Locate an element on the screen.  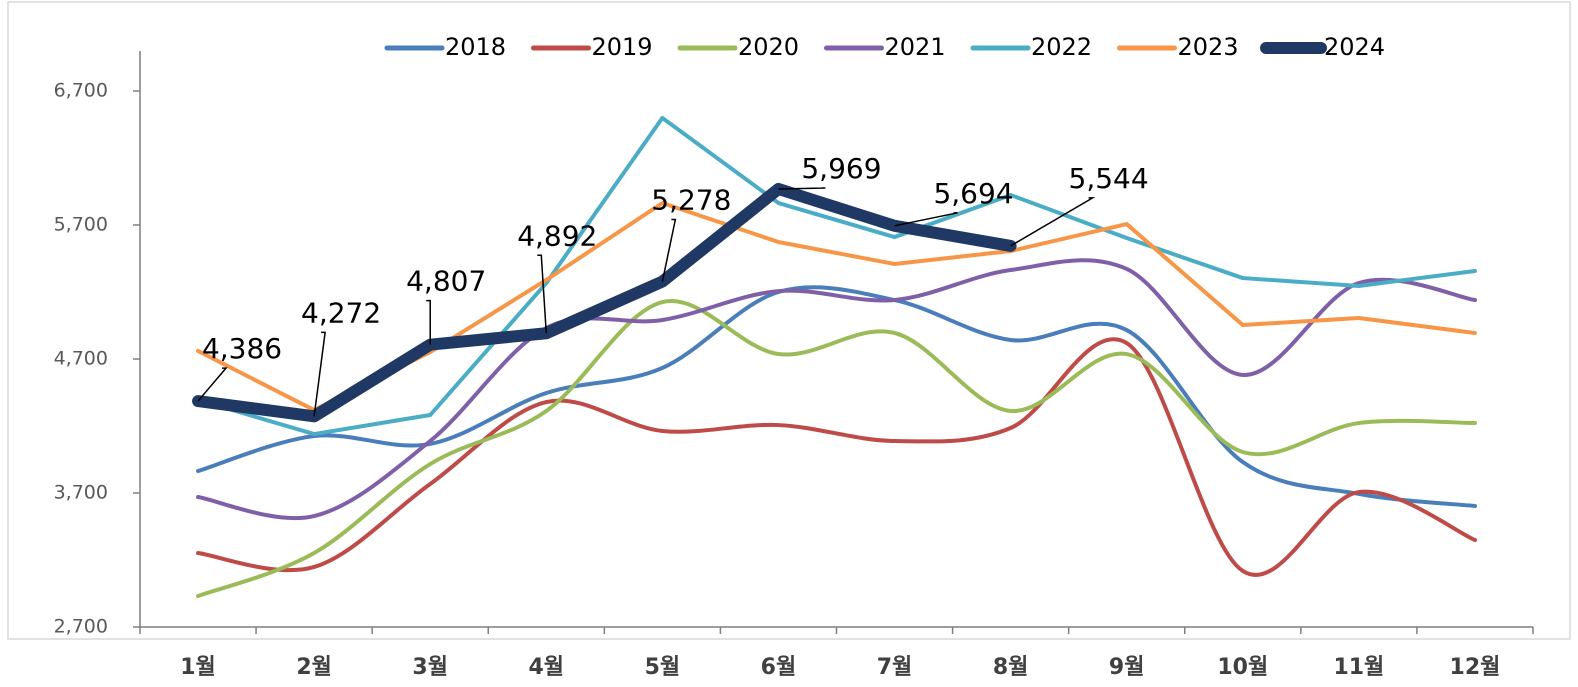
x-tick-label: 8월 is located at coordinates (1011, 667).